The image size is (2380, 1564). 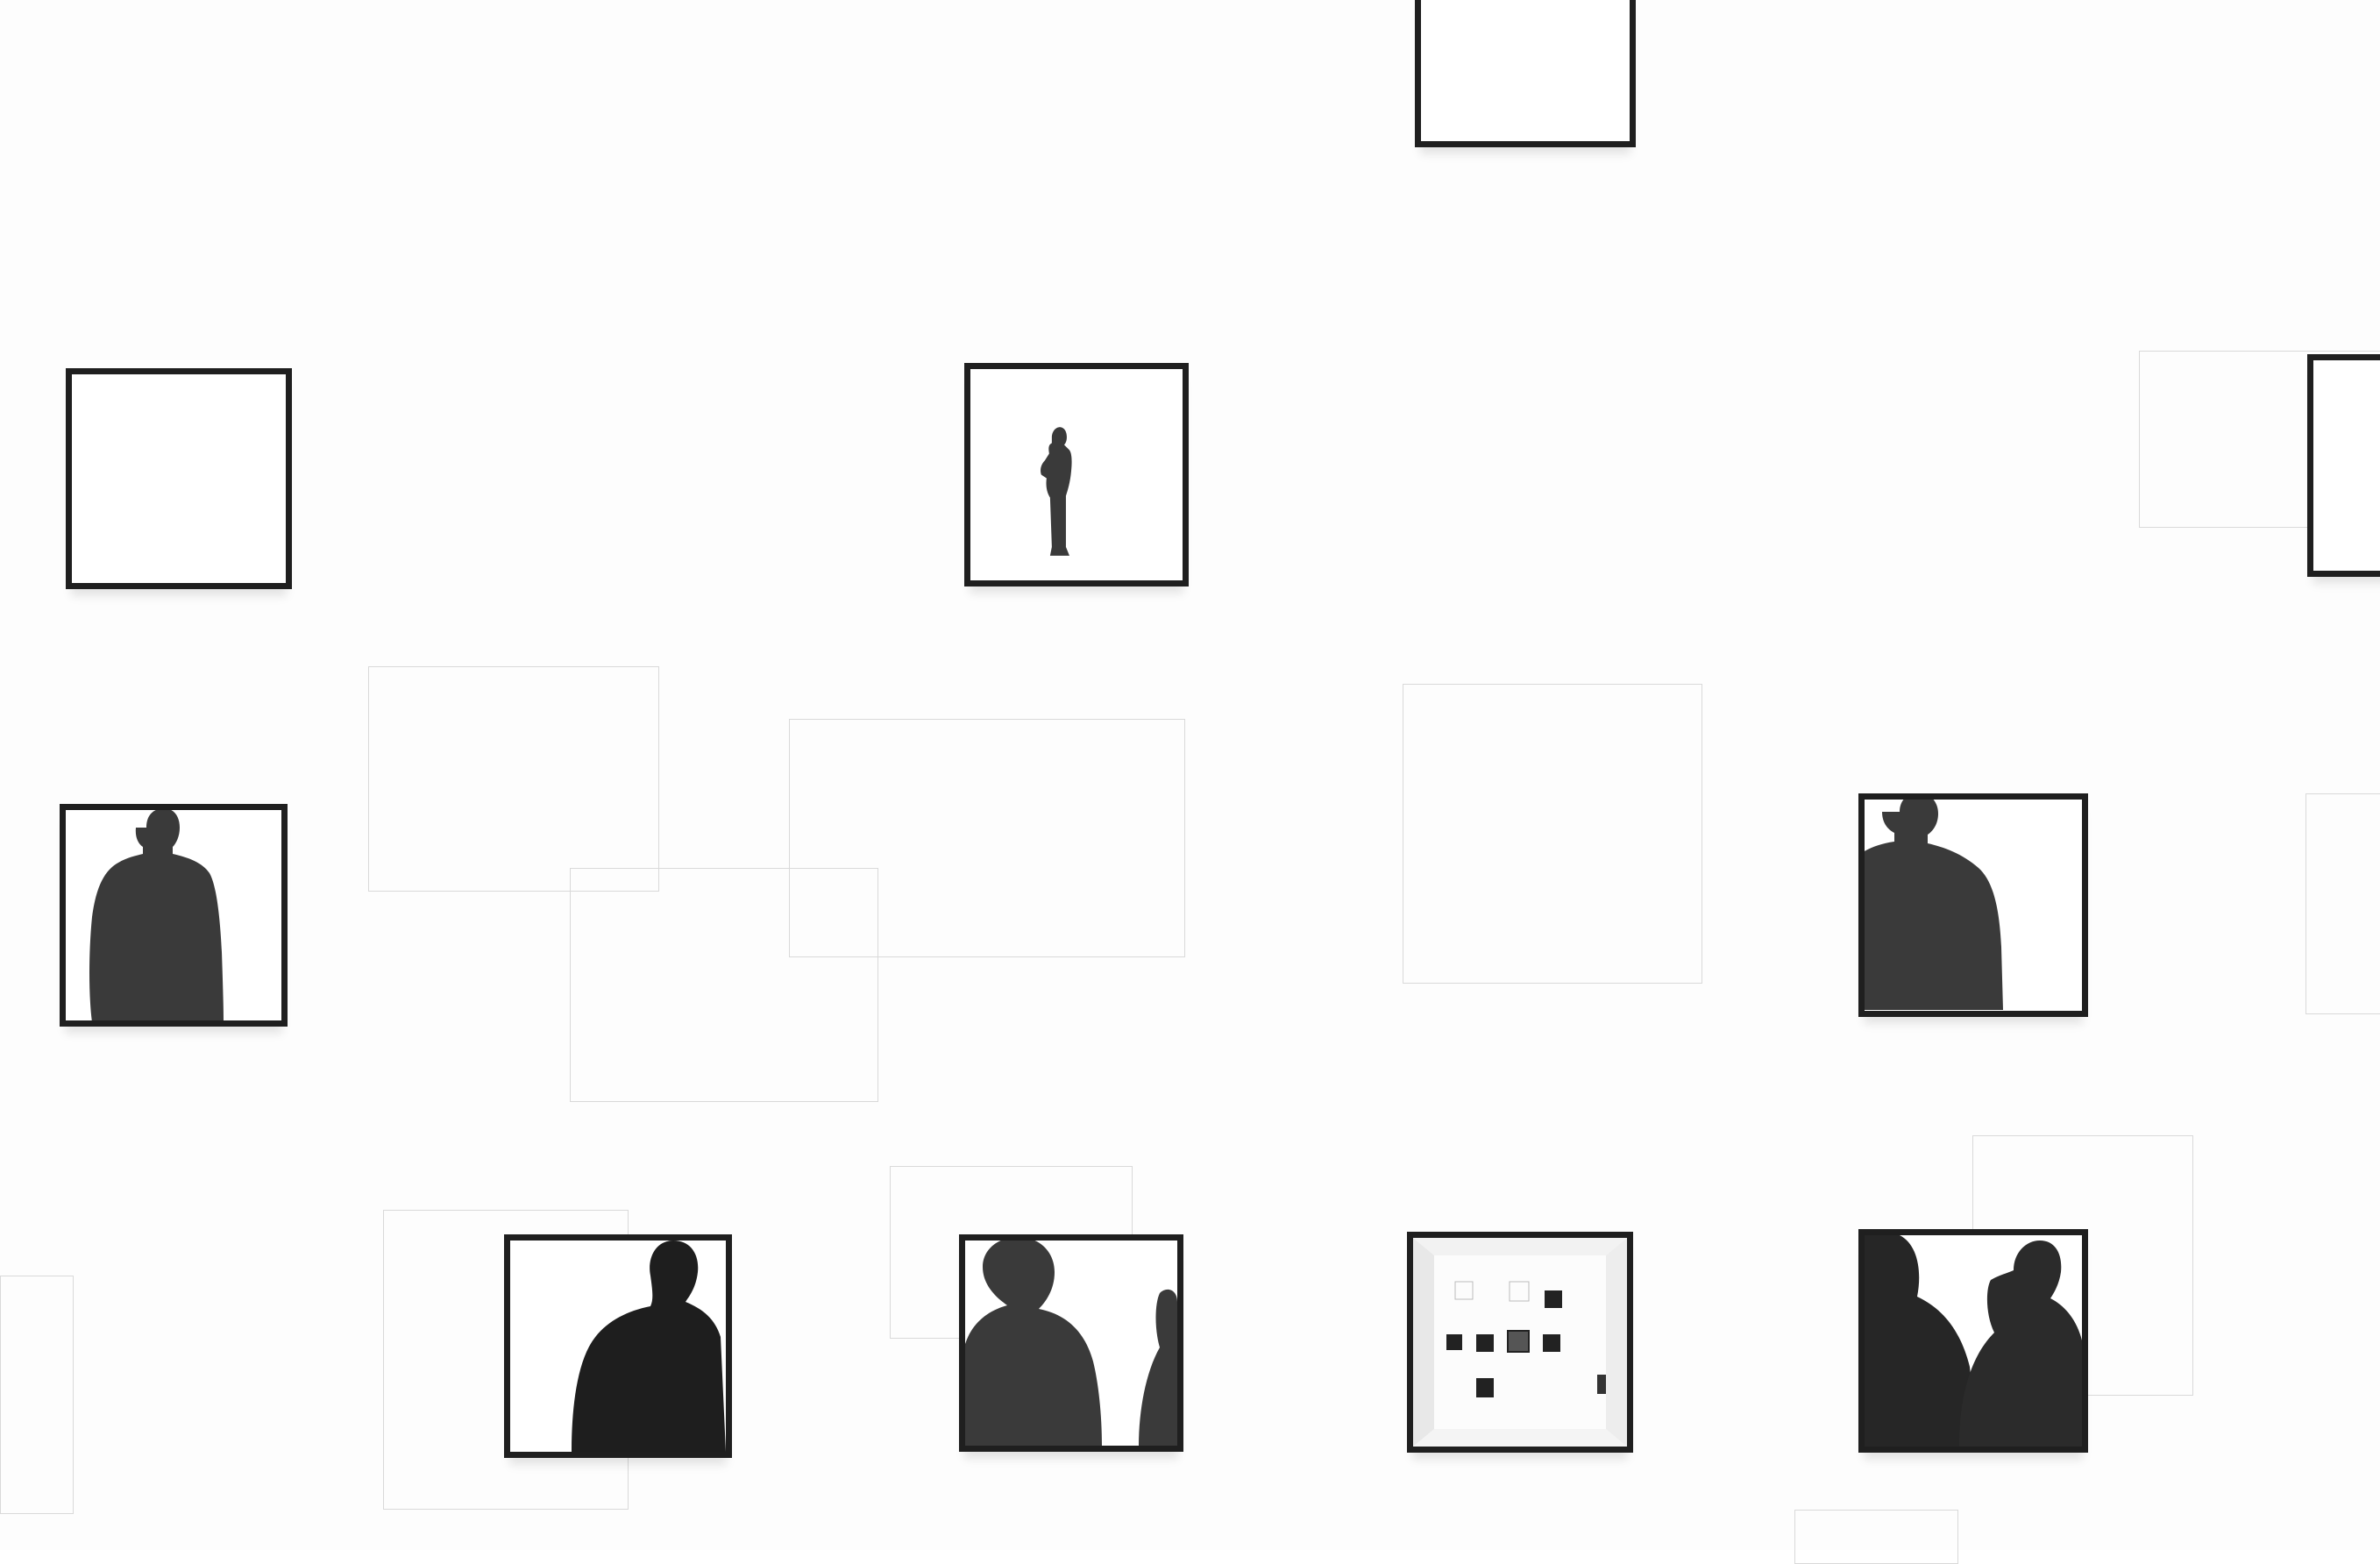 I want to click on frame-top-center, so click(x=1525, y=73).